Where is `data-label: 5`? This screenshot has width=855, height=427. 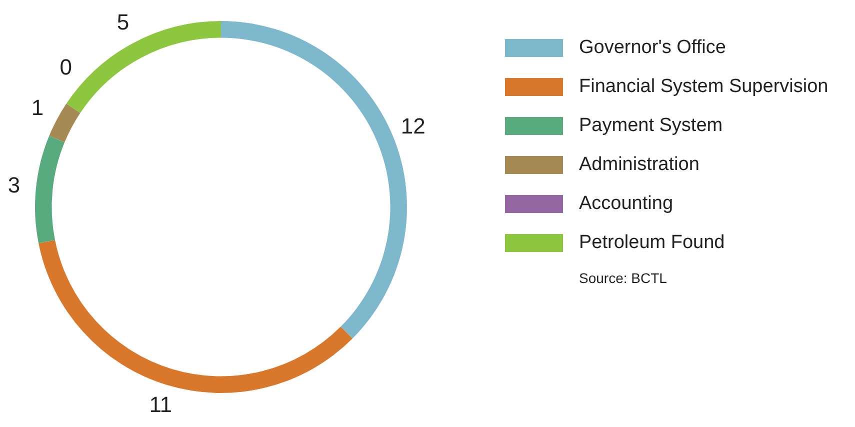 data-label: 5 is located at coordinates (123, 22).